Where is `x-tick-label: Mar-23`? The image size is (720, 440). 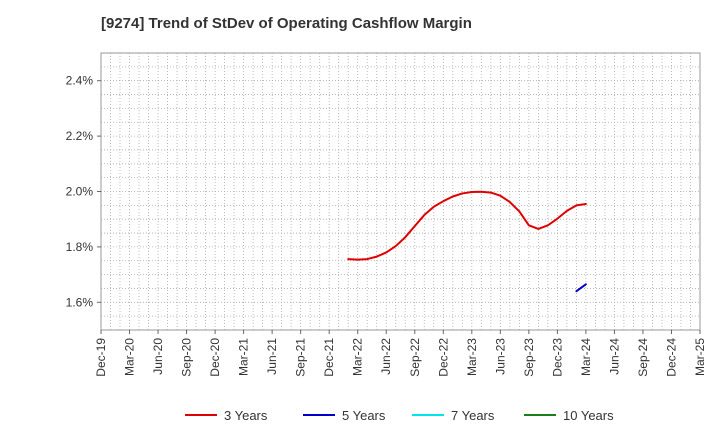
x-tick-label: Mar-23 is located at coordinates (472, 357).